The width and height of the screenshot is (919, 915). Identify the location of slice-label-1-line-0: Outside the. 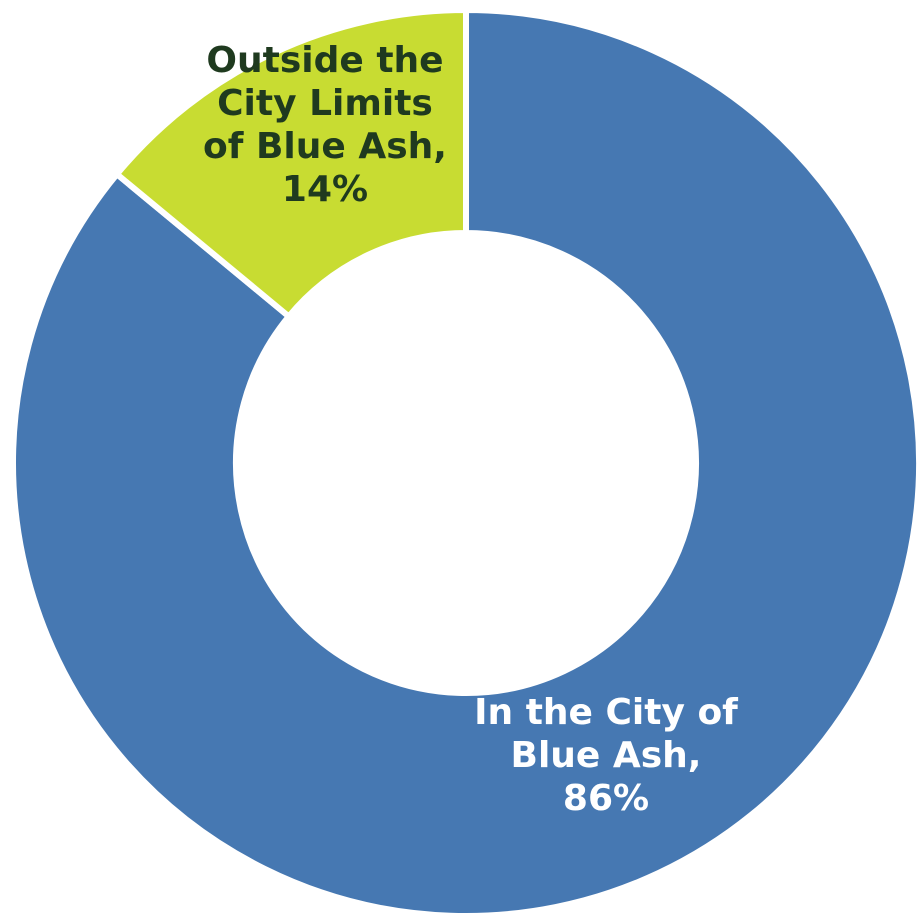
(324, 60).